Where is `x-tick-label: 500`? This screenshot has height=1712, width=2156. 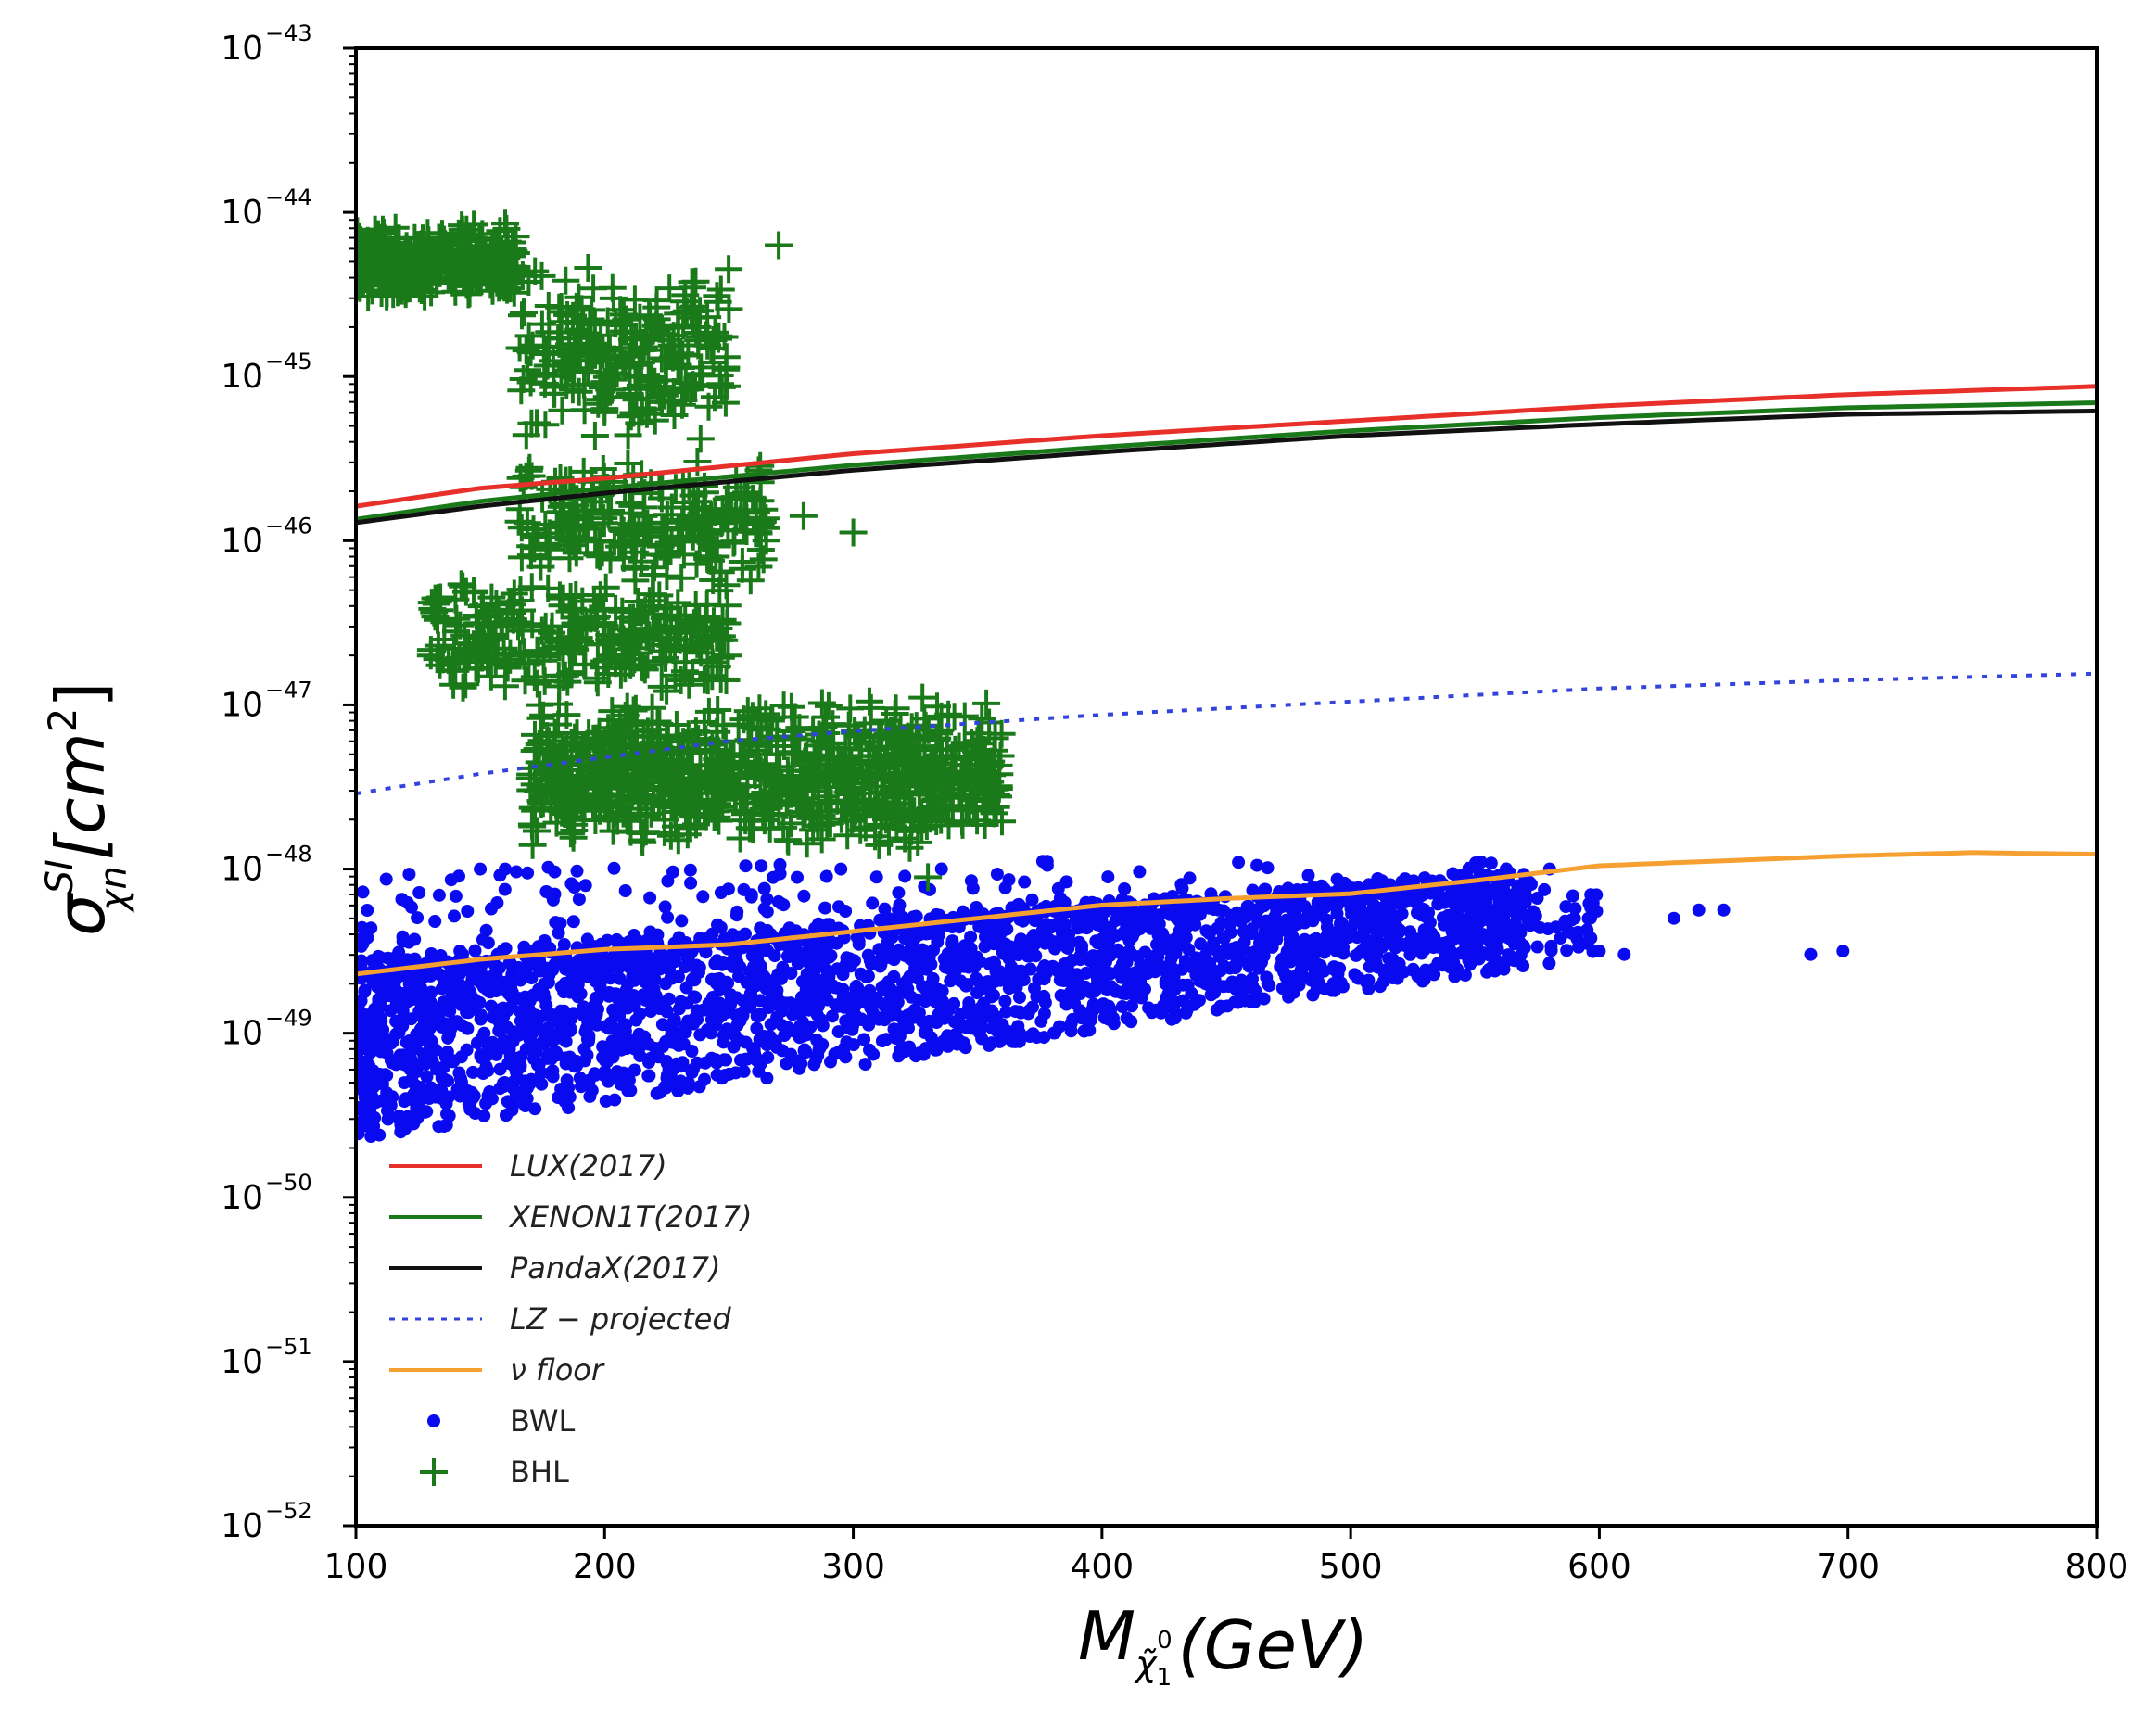 x-tick-label: 500 is located at coordinates (1351, 1567).